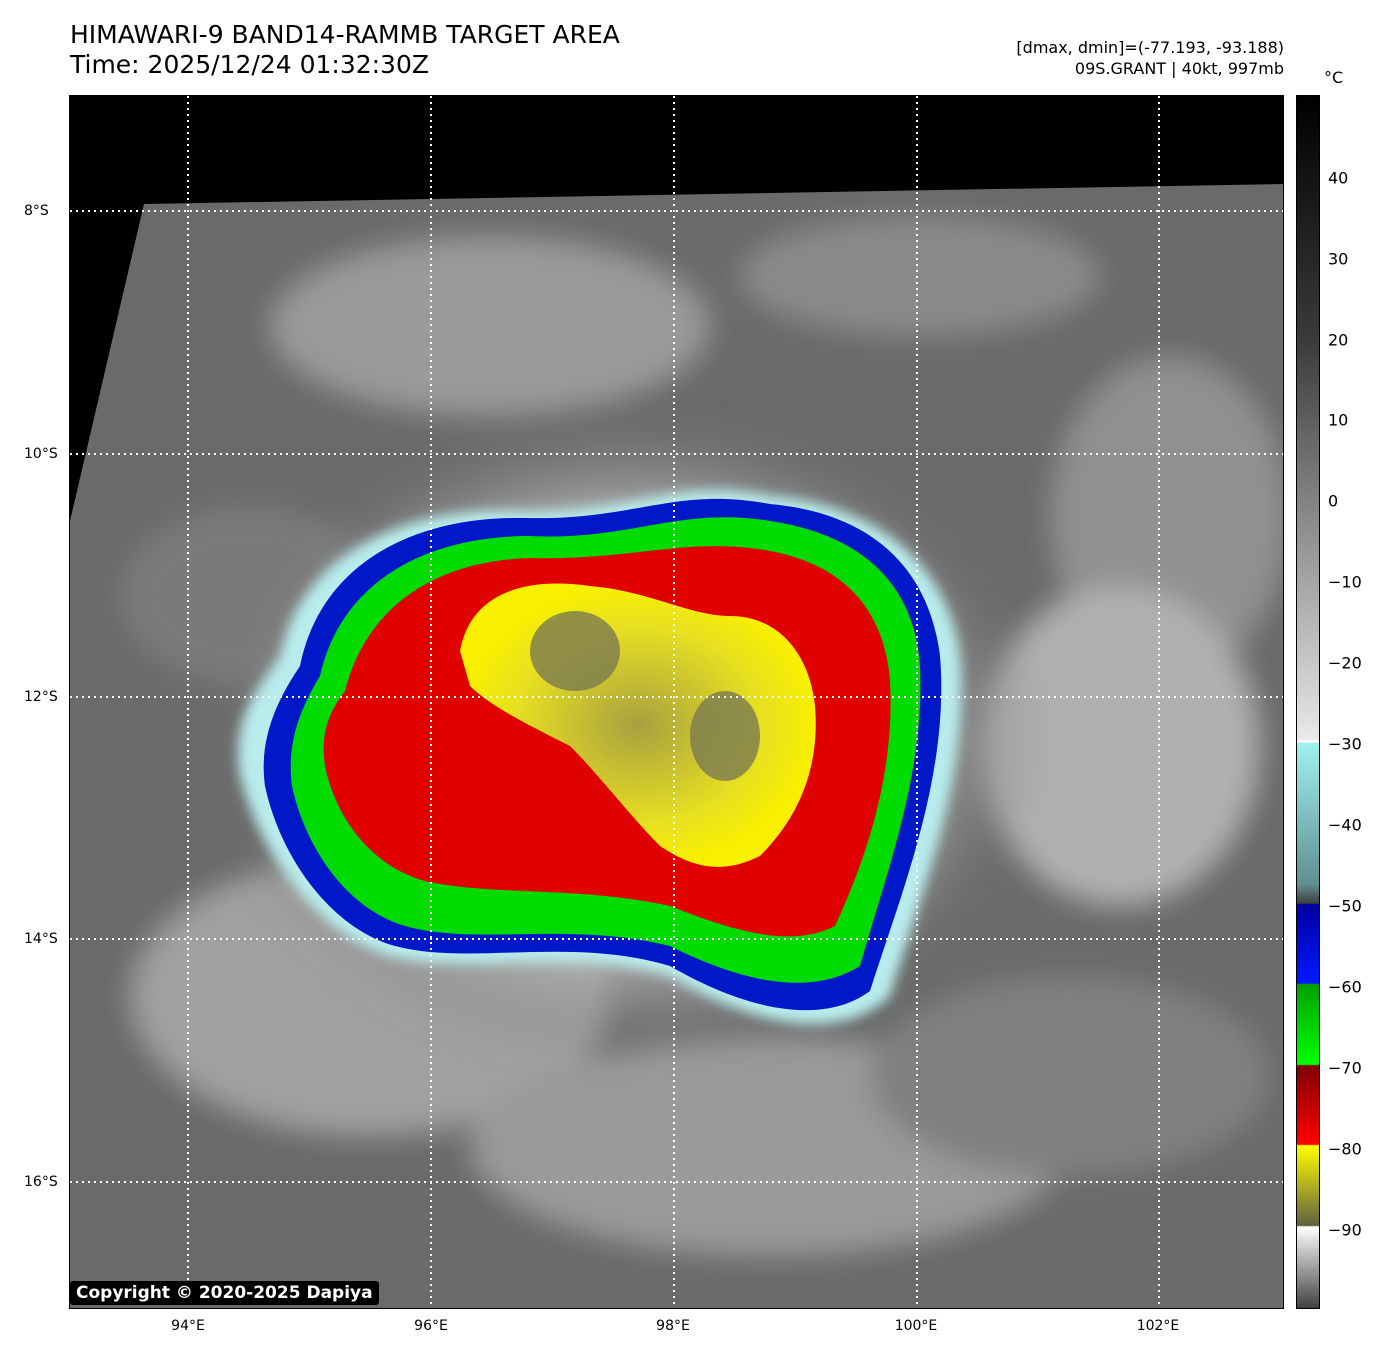 Image resolution: width=1388 pixels, height=1359 pixels. I want to click on dmax-dmin-text: [dmax, dmin]=(-77.193, -93.188), so click(1150, 47).